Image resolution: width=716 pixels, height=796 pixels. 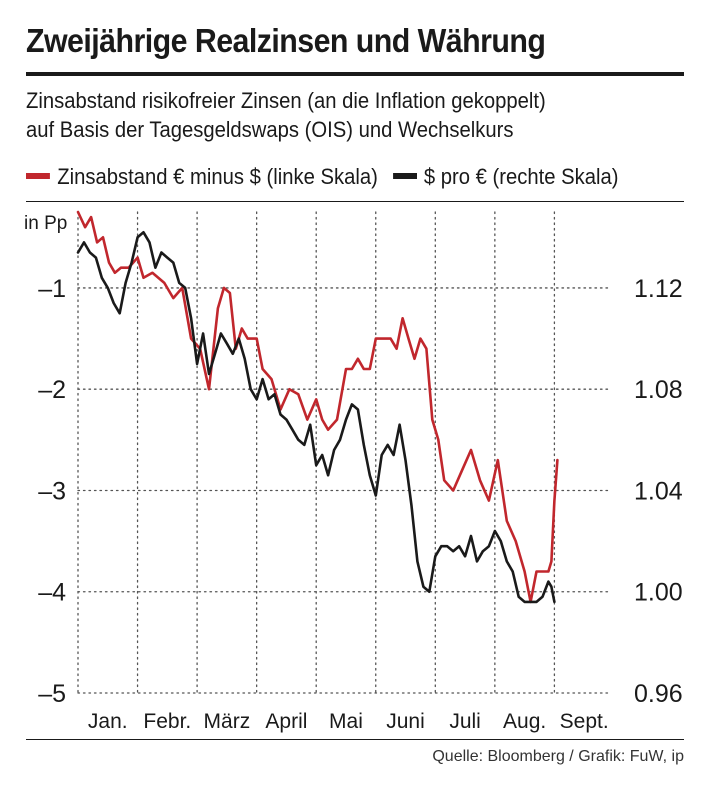 I want to click on legend-label-black: $ pro € (rechte Skala), so click(x=521, y=176).